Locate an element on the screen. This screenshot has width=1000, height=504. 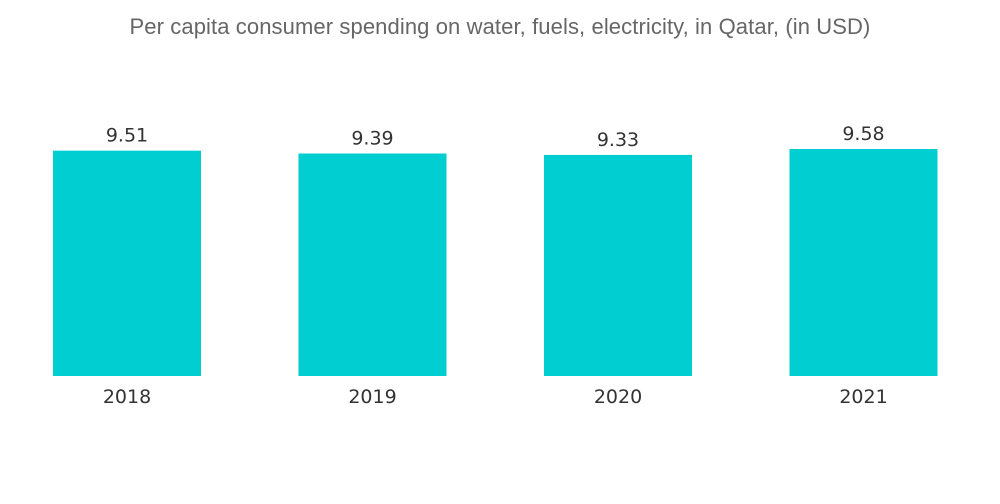
bar-2020 is located at coordinates (618, 265).